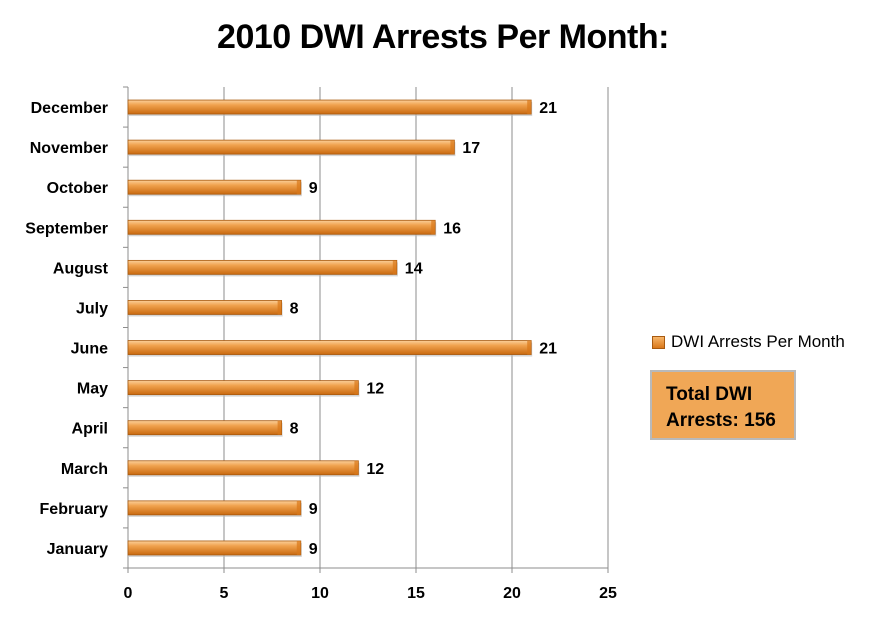  I want to click on y-tick-label: December, so click(69, 108).